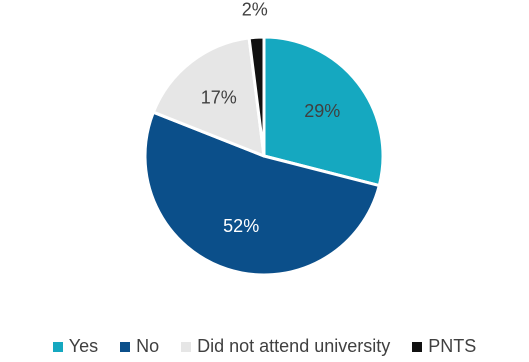 Image resolution: width=529 pixels, height=362 pixels. I want to click on legend-item-did-not-attend: Did not attend university, so click(285, 346).